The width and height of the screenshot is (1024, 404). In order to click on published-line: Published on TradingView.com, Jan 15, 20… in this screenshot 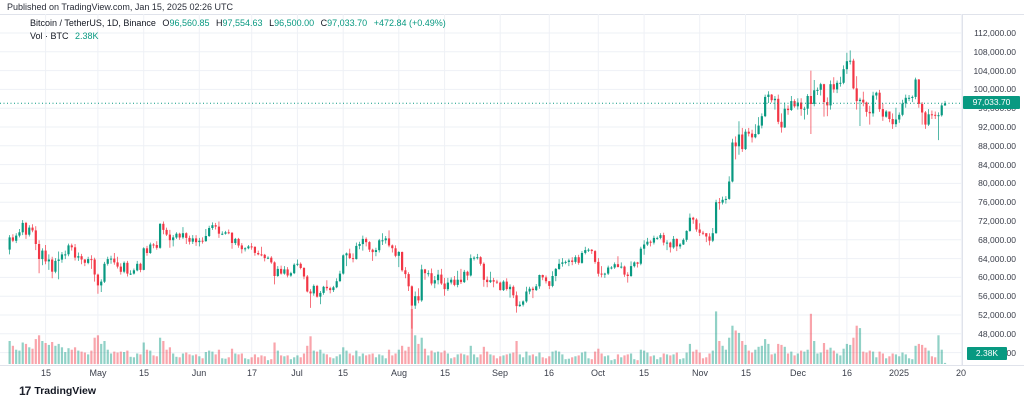, I will do `click(120, 7)`.